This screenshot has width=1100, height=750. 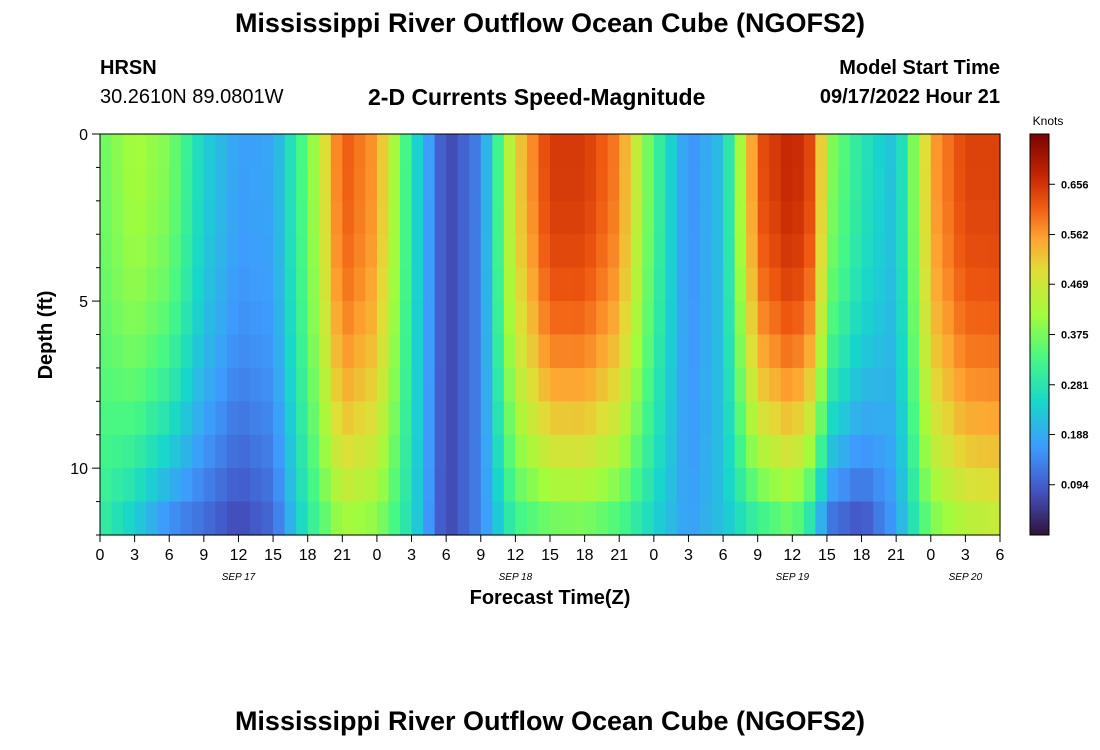 I want to click on colorbar-ticks: 0.656 0.562 0.469 0.375 0.281 0.188 0.094, so click(x=1069, y=335).